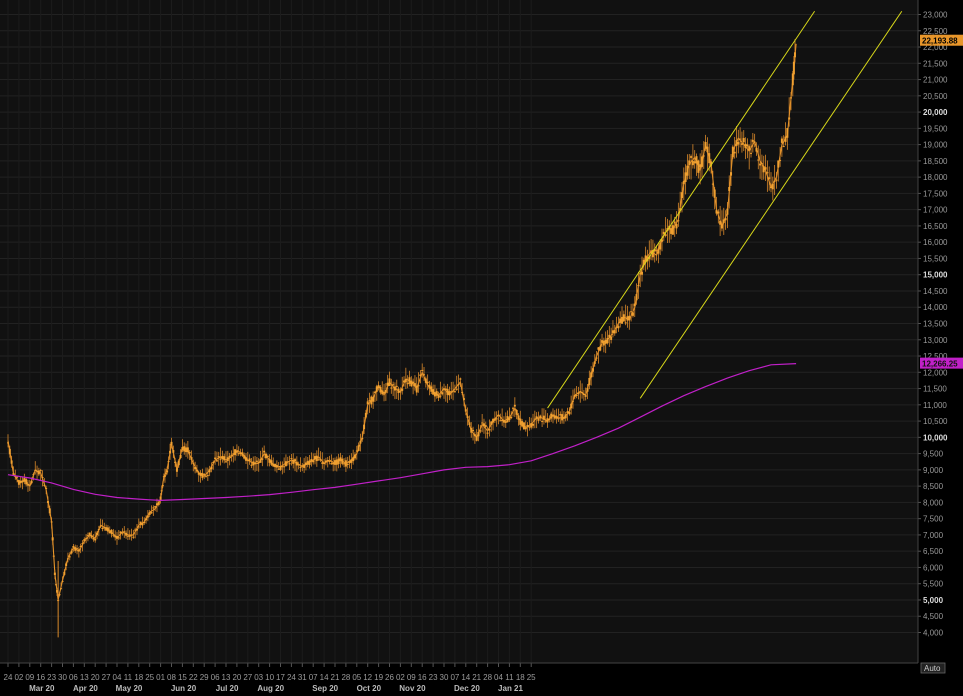 The height and width of the screenshot is (696, 963). Describe the element at coordinates (935, 15) in the screenshot. I see `price-tick-label: 23,000` at that location.